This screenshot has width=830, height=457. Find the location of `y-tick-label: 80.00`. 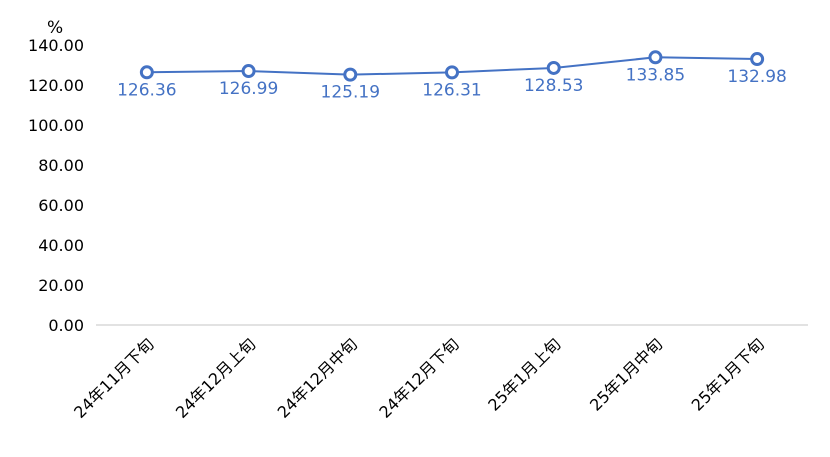

y-tick-label: 80.00 is located at coordinates (61, 165).